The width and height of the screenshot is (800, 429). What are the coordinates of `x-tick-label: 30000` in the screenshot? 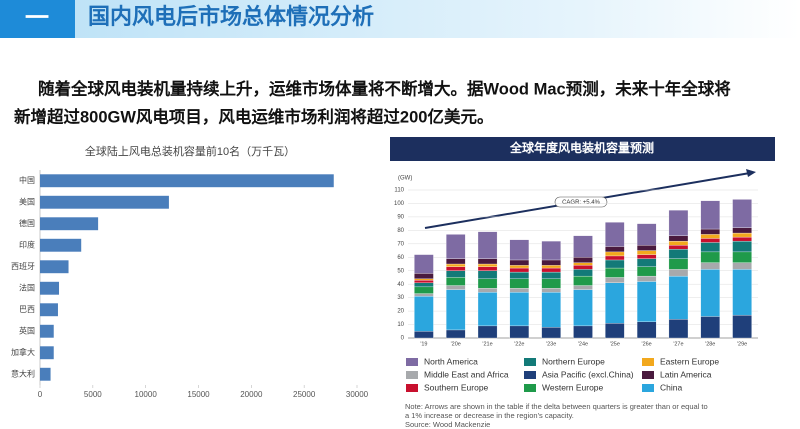 It's located at (357, 394).